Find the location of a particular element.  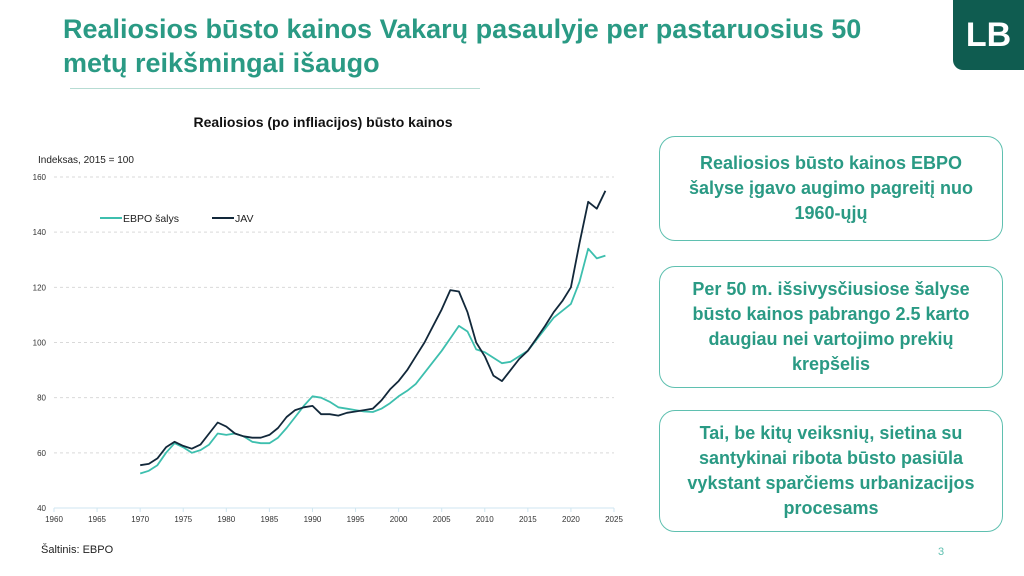

x-tick-label: 1980 is located at coordinates (226, 519).